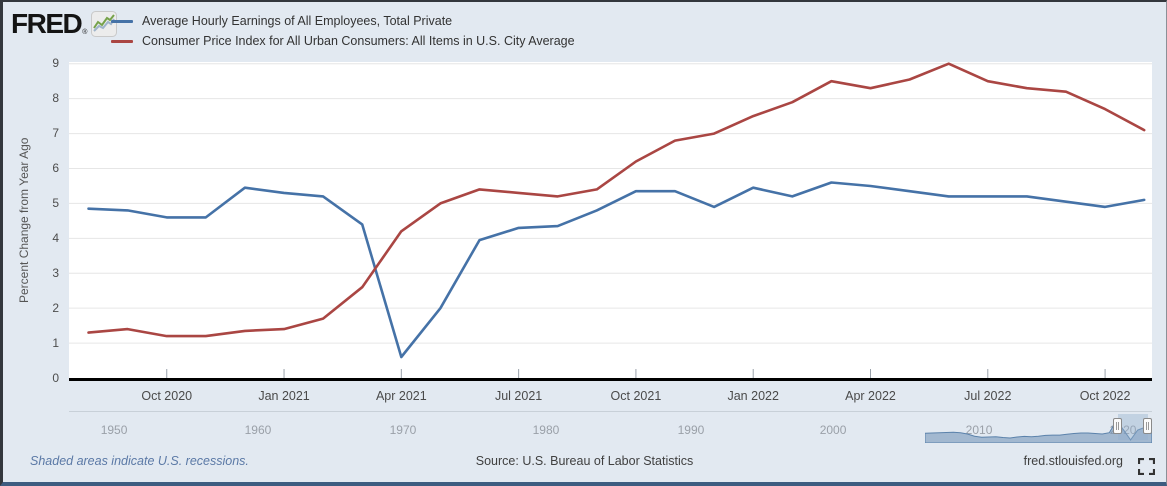 The image size is (1167, 486). Describe the element at coordinates (611, 425) in the screenshot. I see `date-range-slider: 19501960197019801990200020102020` at that location.